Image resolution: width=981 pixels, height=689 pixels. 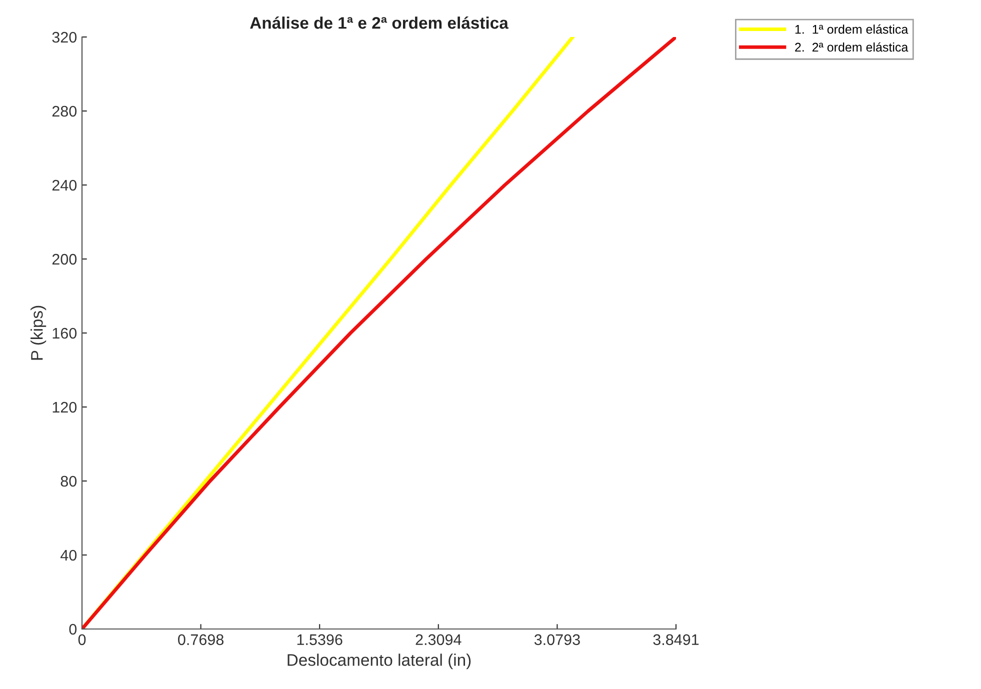 What do you see at coordinates (38, 333) in the screenshot?
I see `y-axis-title: P (kips)` at bounding box center [38, 333].